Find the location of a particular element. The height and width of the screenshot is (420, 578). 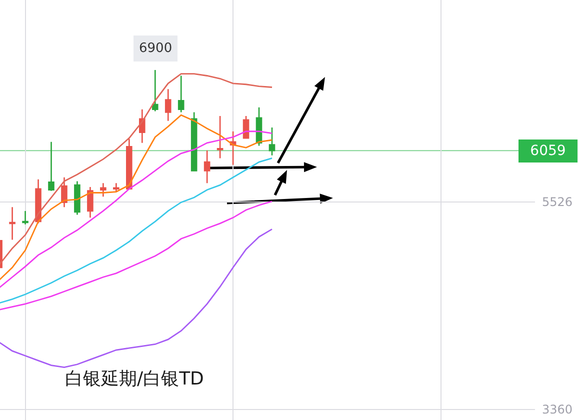

text: 白银延期/白银TD is located at coordinates (134, 379).